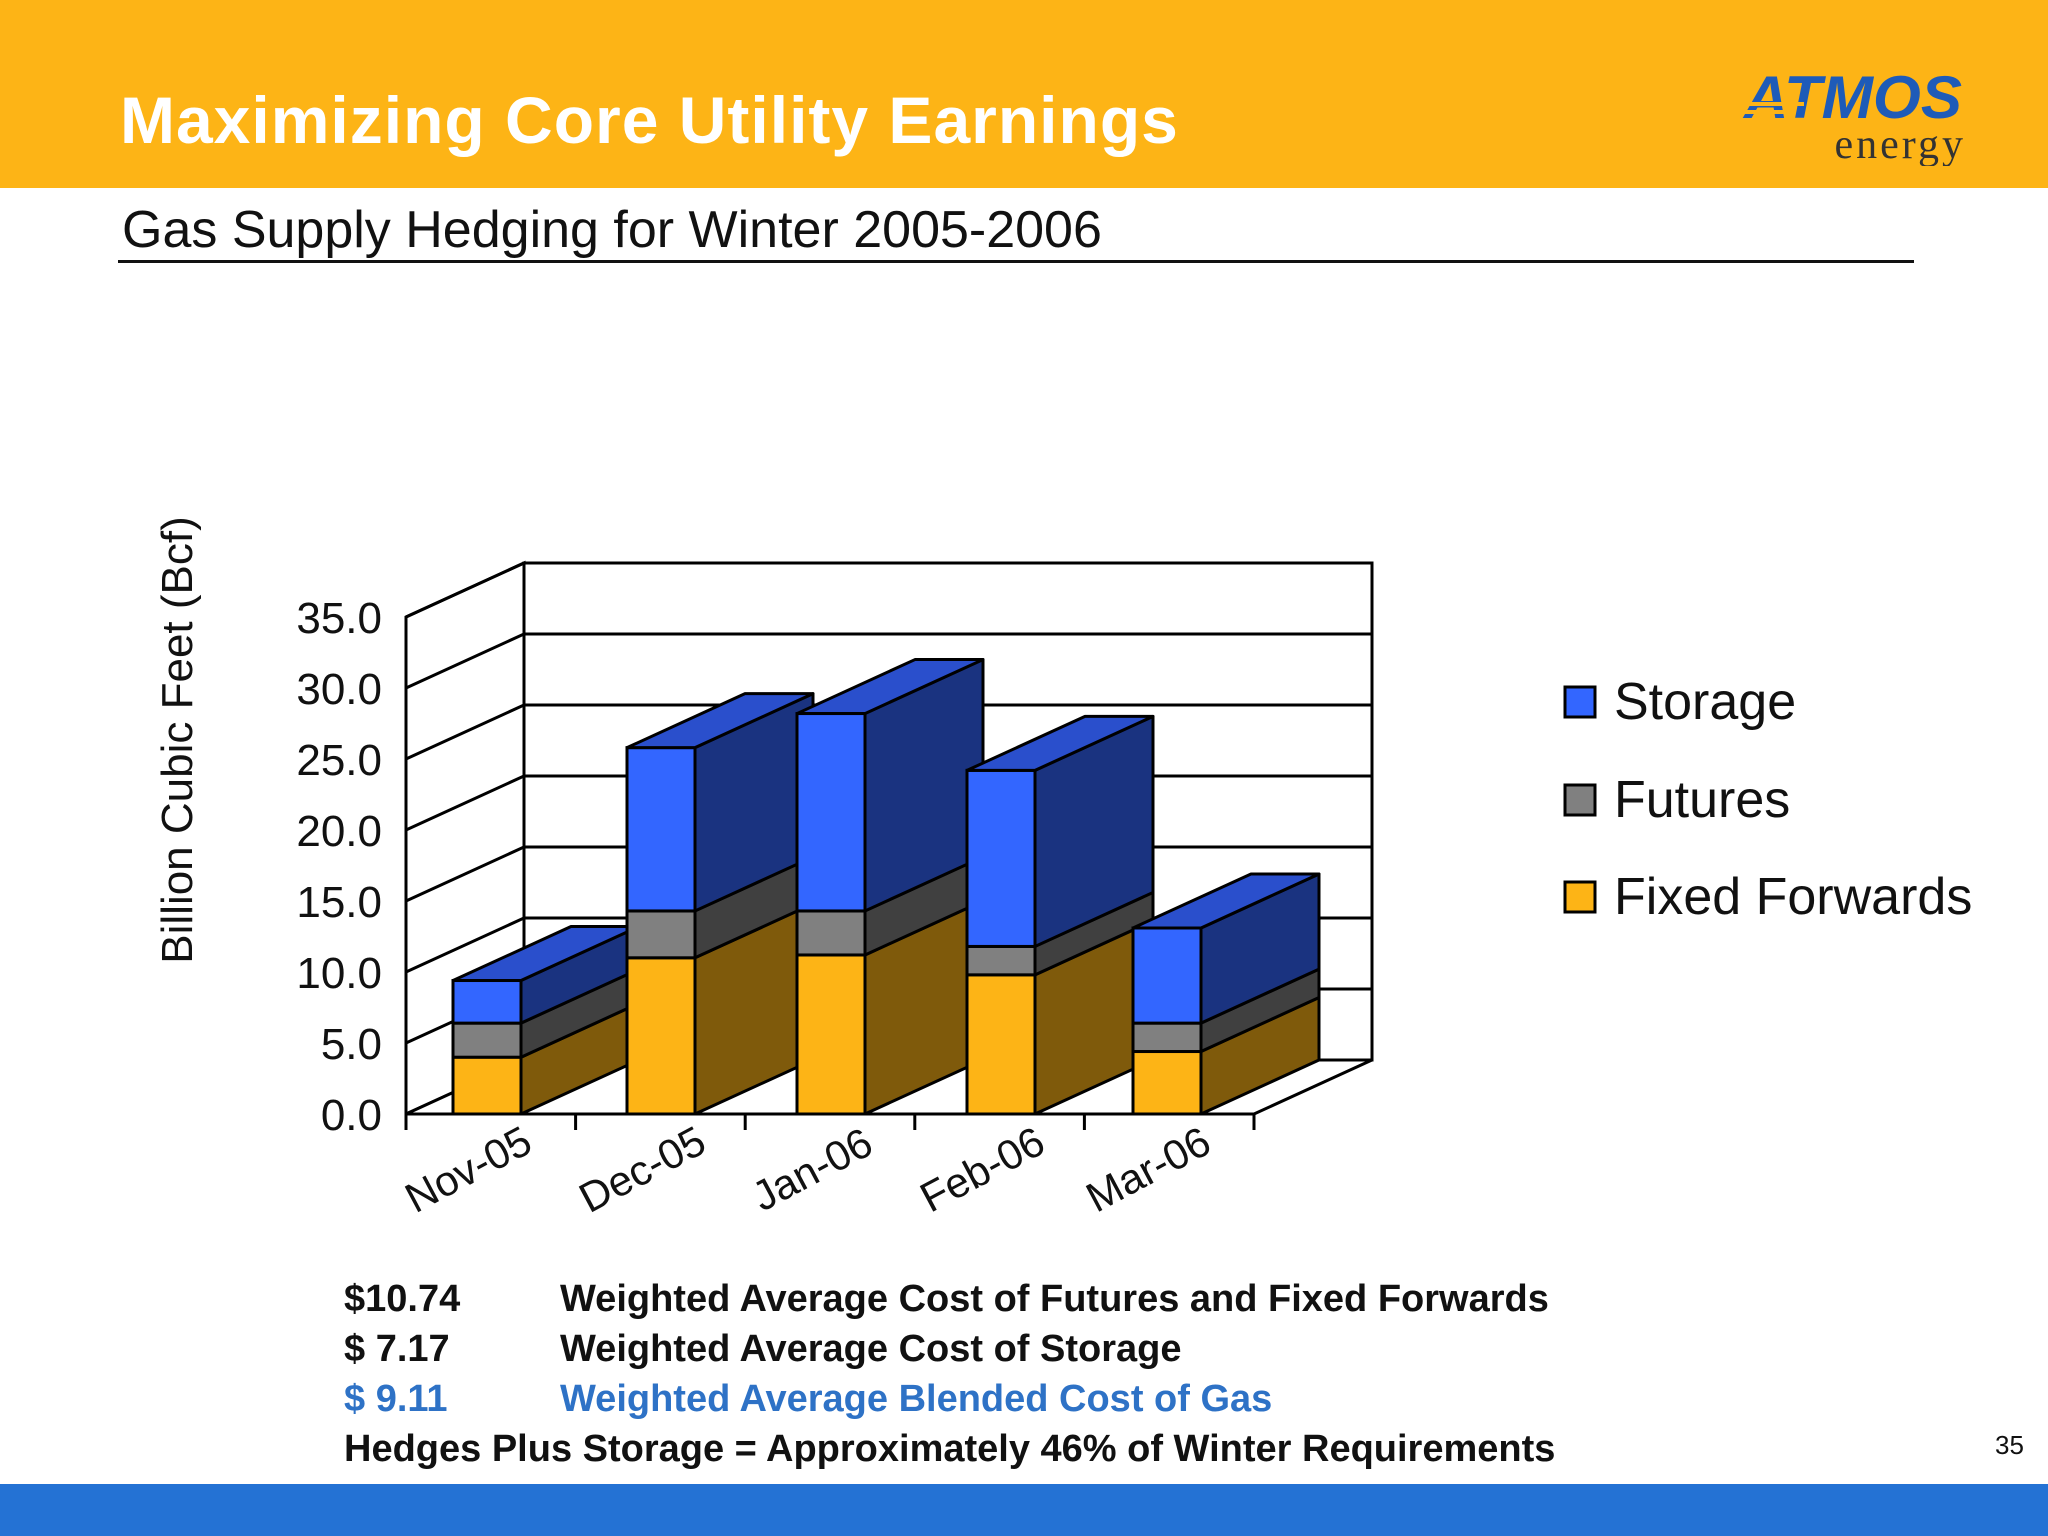 The image size is (2048, 1536). Describe the element at coordinates (177, 739) in the screenshot. I see `y-axis-title: Billion Cubic Feet (Bcf)` at that location.